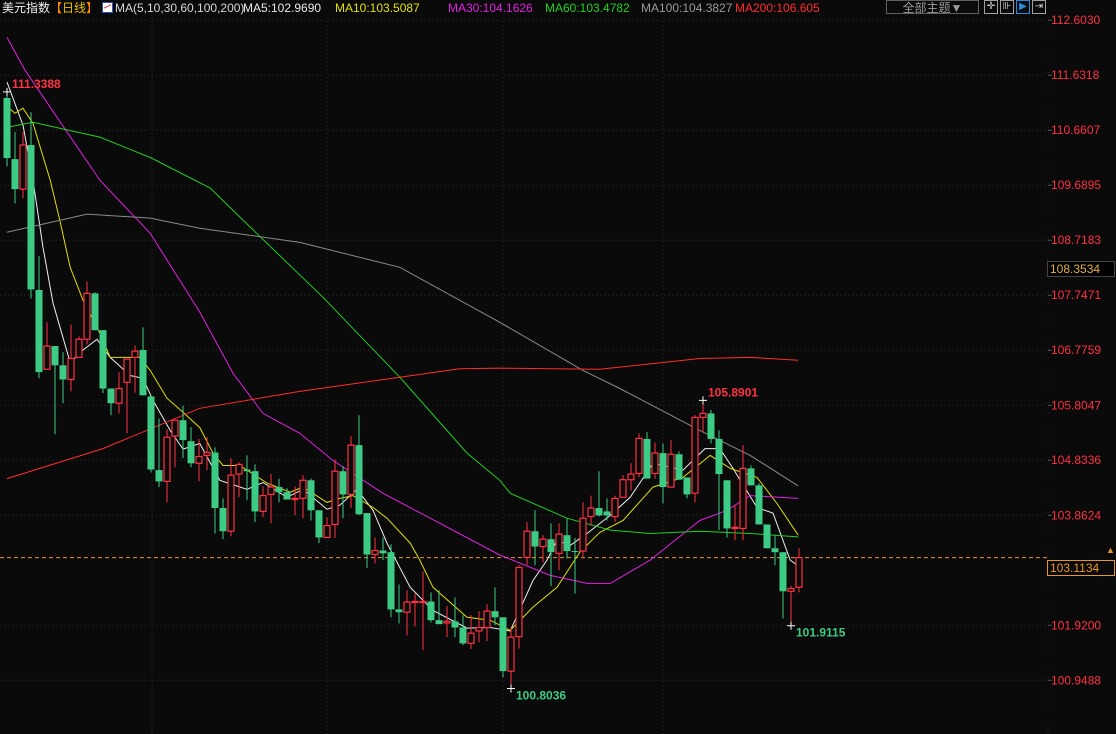  I want to click on indicator-chart-icon, so click(107, 7).